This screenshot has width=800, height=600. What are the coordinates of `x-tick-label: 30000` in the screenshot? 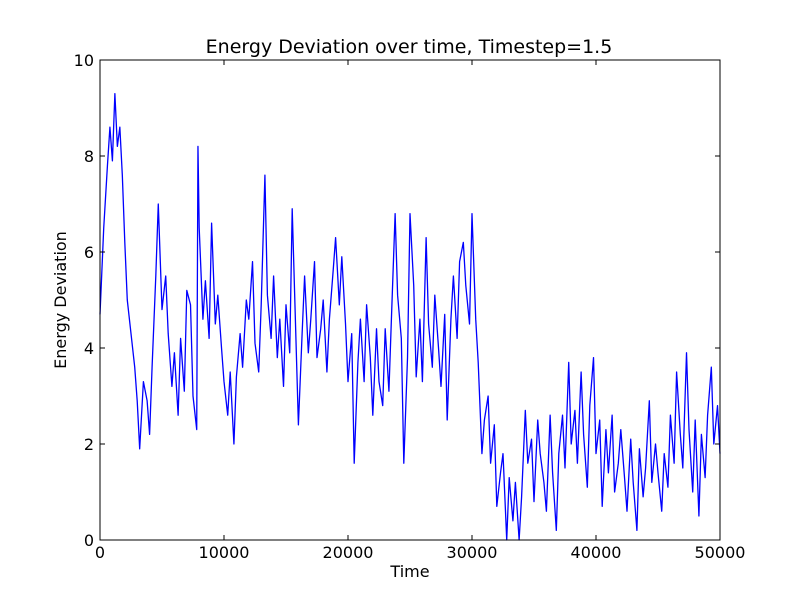 It's located at (472, 552).